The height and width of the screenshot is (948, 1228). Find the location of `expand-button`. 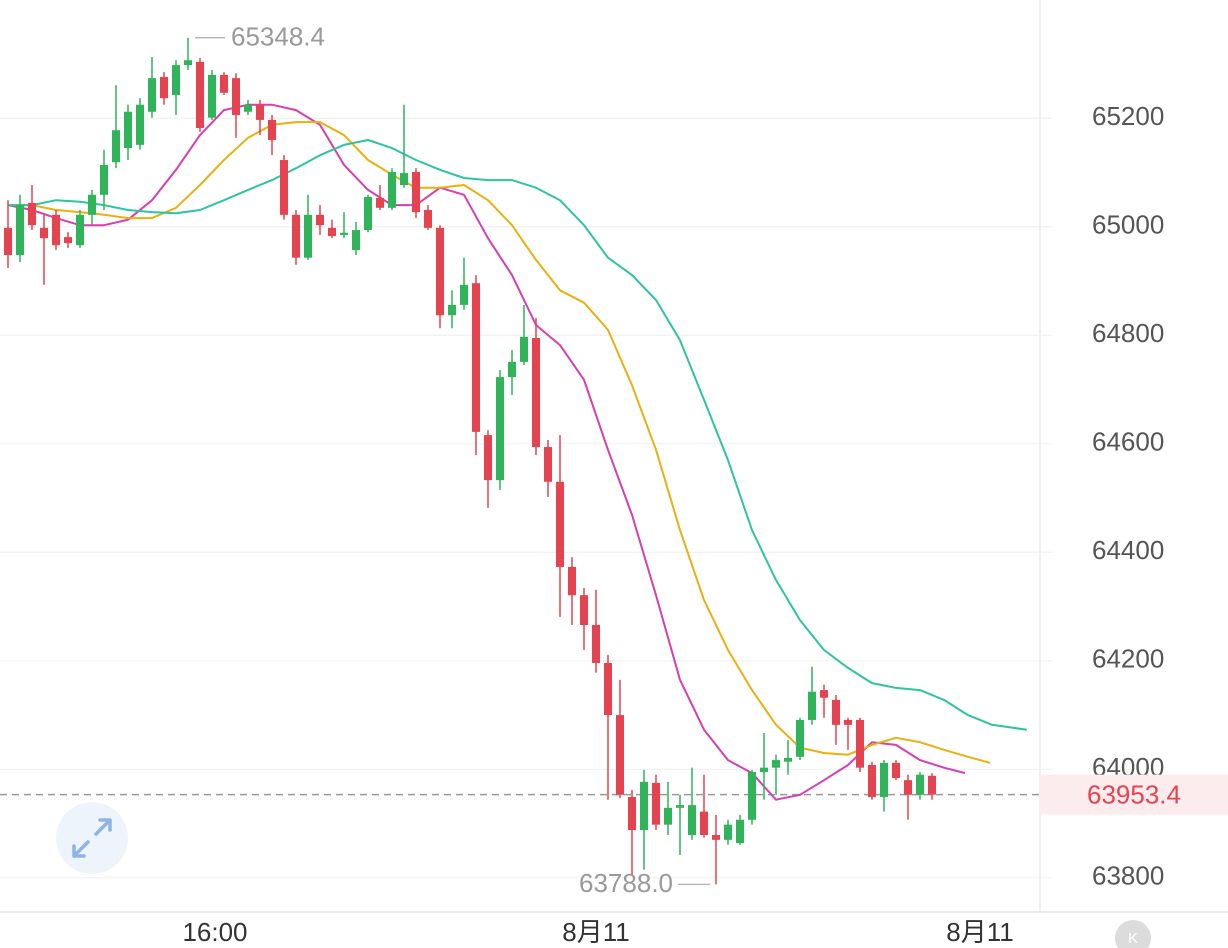

expand-button is located at coordinates (92, 838).